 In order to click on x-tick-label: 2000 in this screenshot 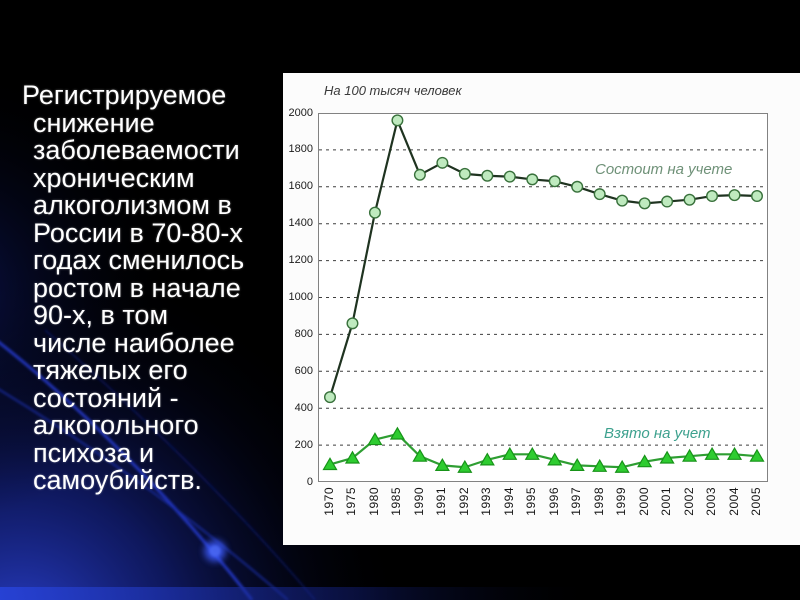, I will do `click(643, 501)`.